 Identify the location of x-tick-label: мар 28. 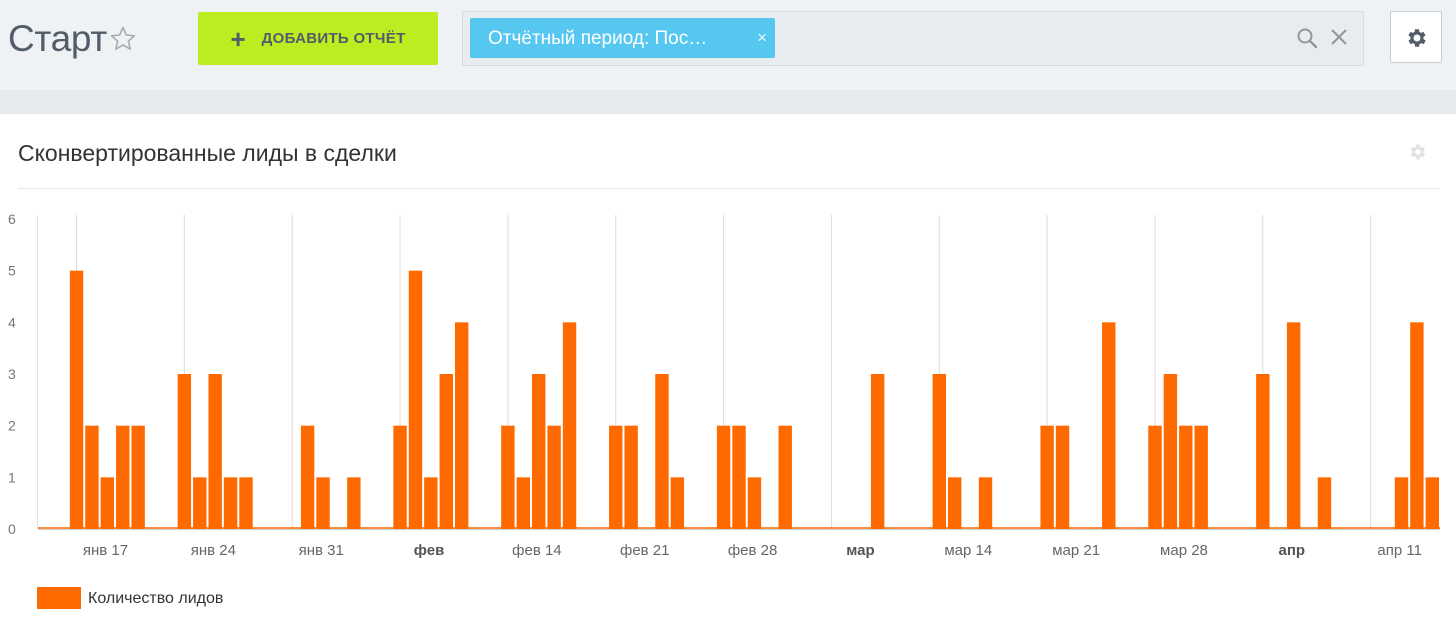
(1184, 550).